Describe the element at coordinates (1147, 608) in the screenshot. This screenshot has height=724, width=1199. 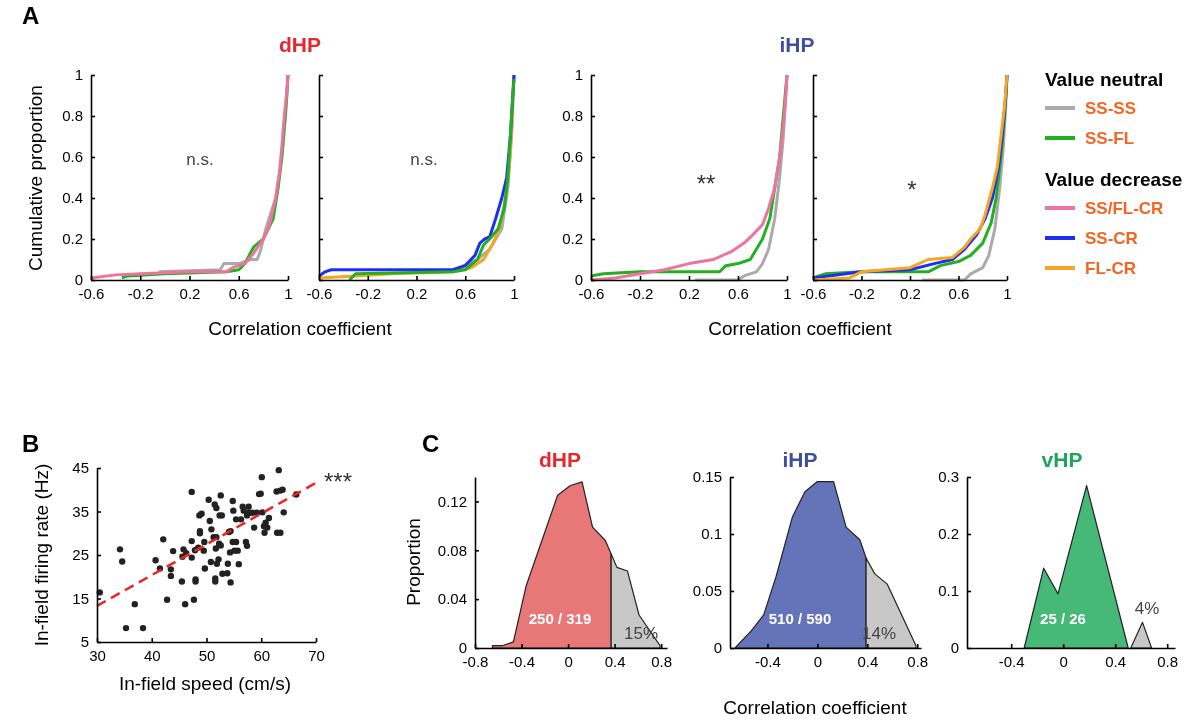
I see `annotation: 4%` at that location.